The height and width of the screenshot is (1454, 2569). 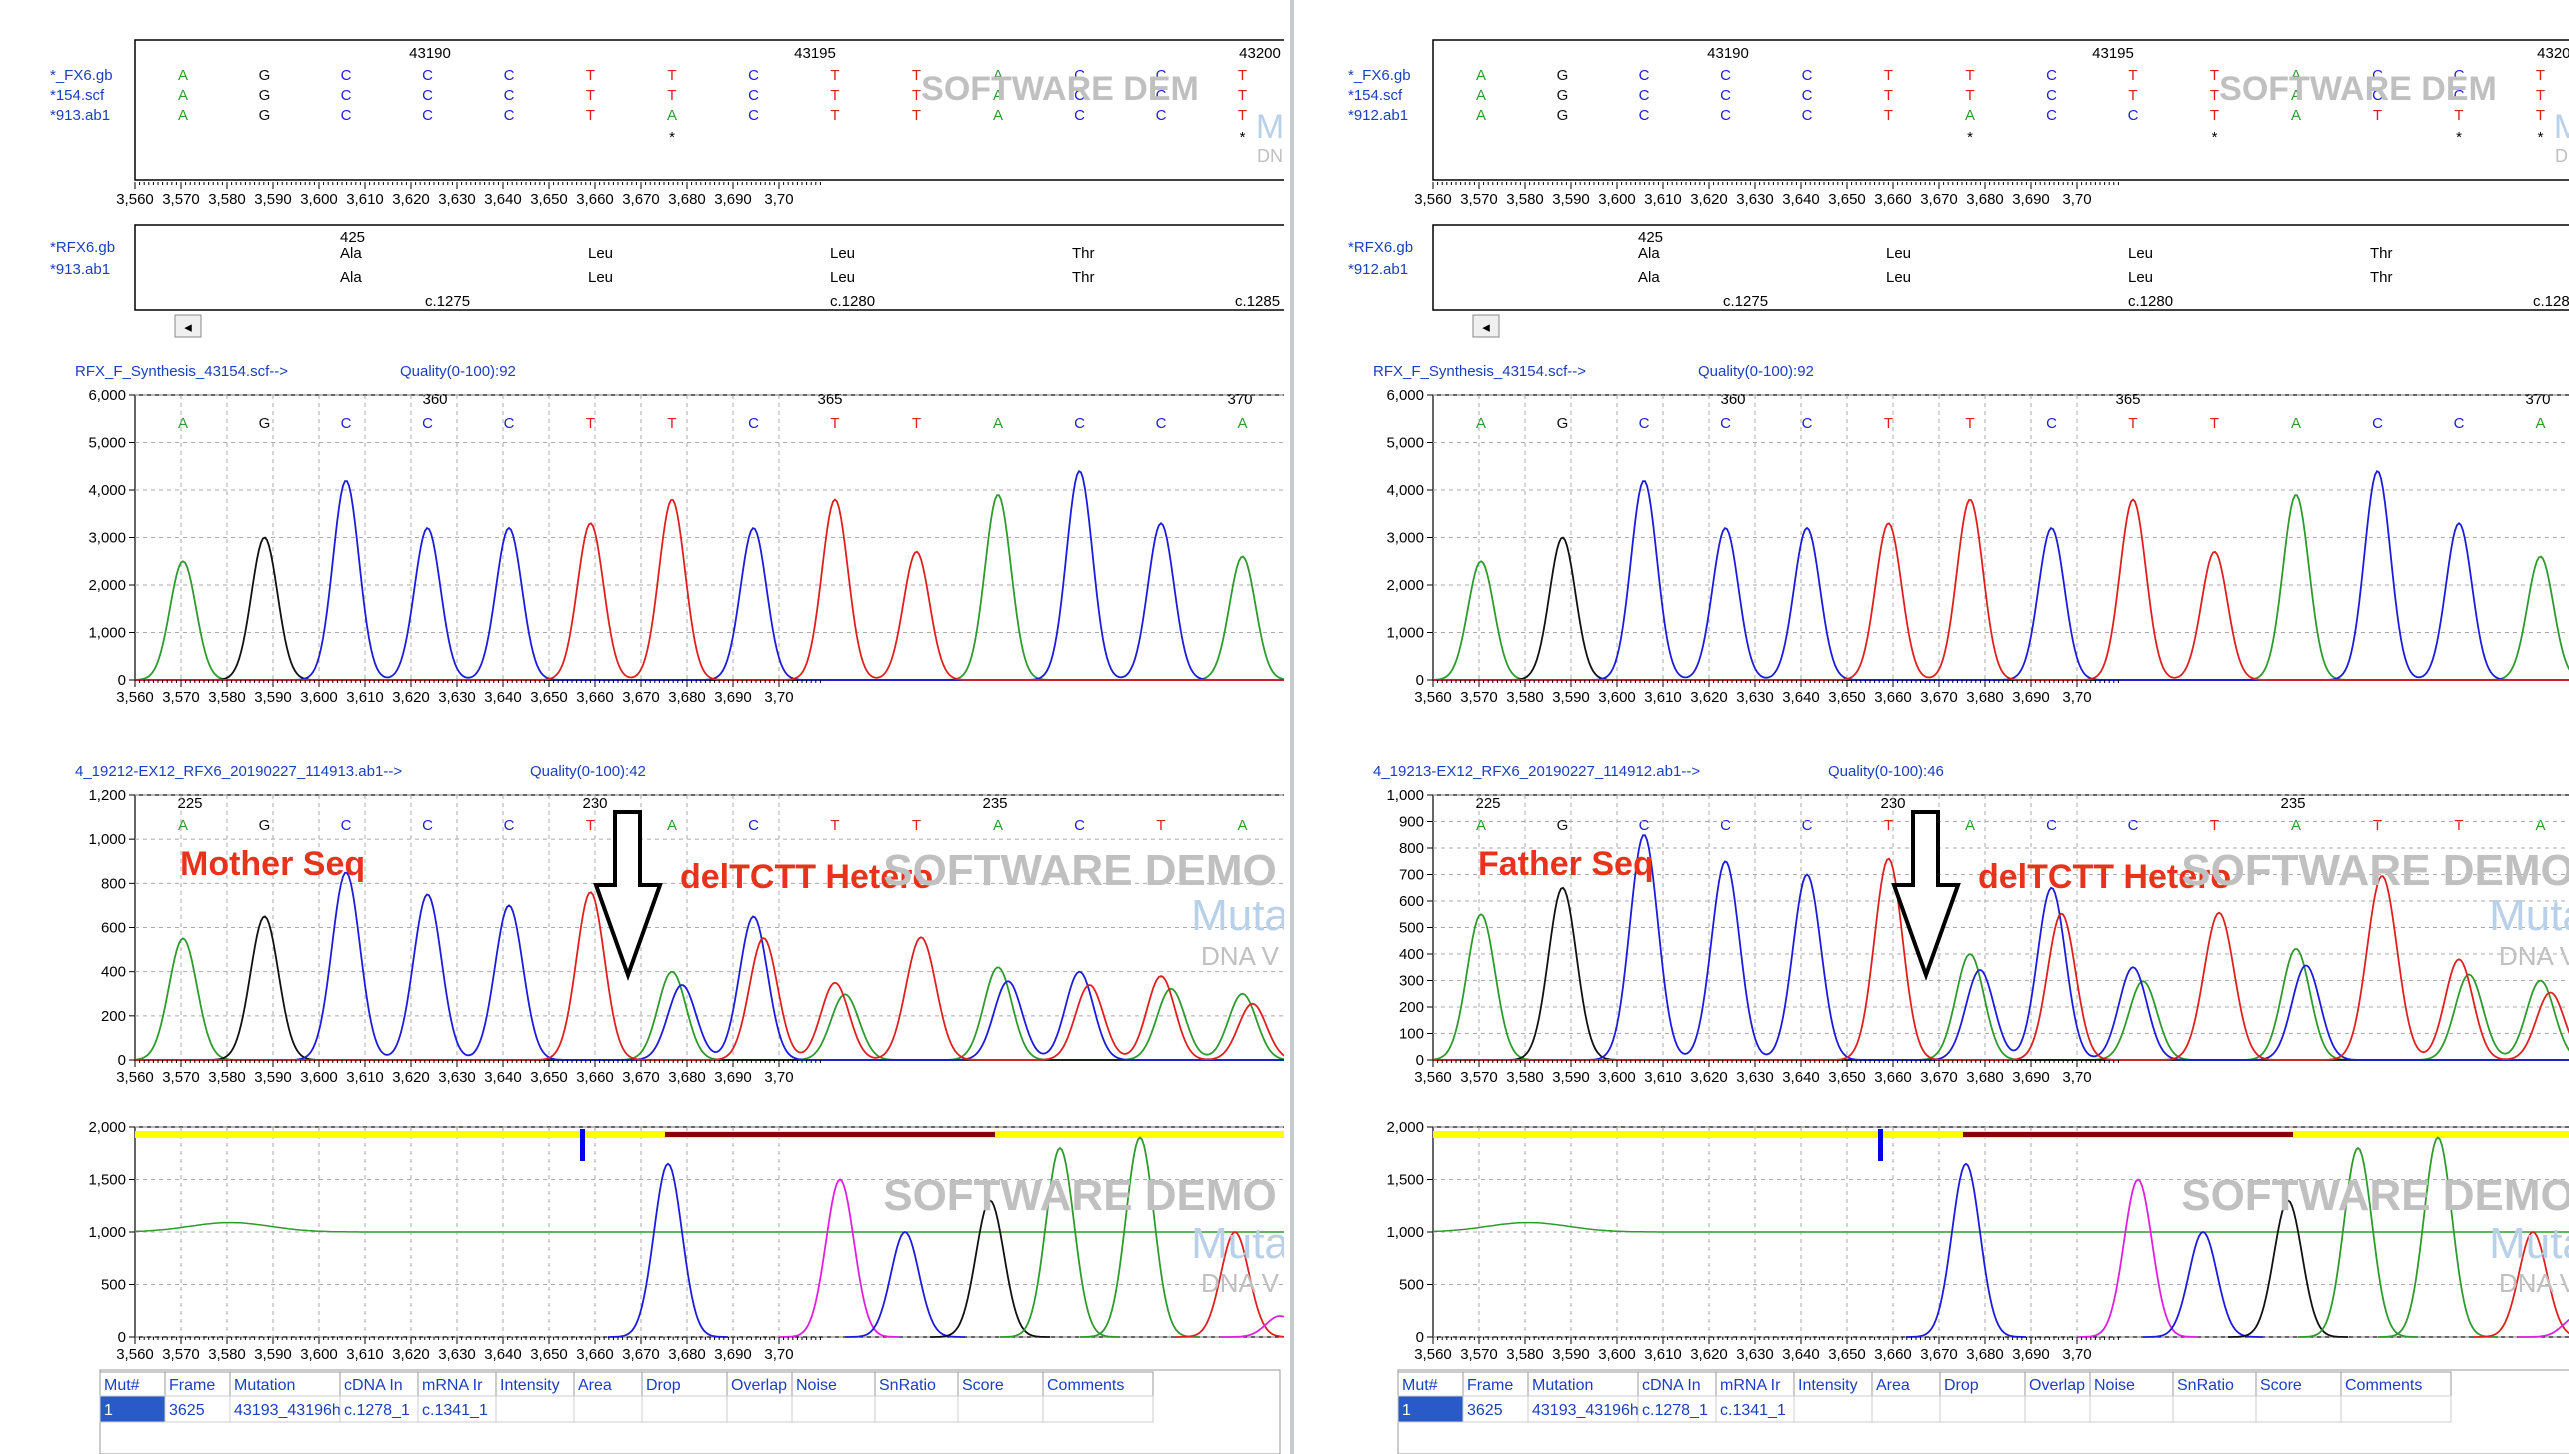 I want to click on panel-divider, so click(x=1292, y=727).